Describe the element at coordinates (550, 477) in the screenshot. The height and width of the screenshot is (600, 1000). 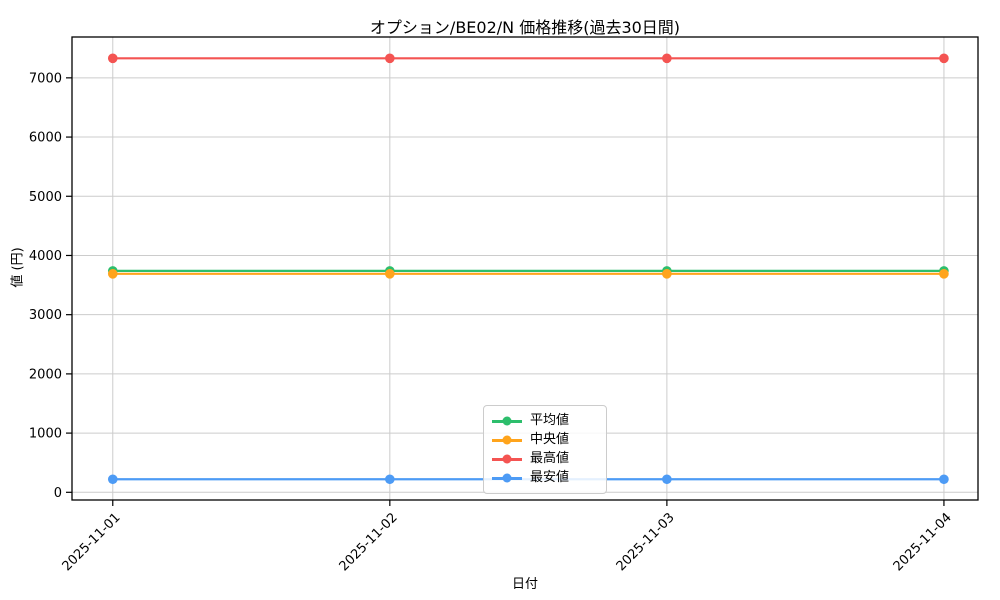
I see `legend-label-min: 最安値` at that location.